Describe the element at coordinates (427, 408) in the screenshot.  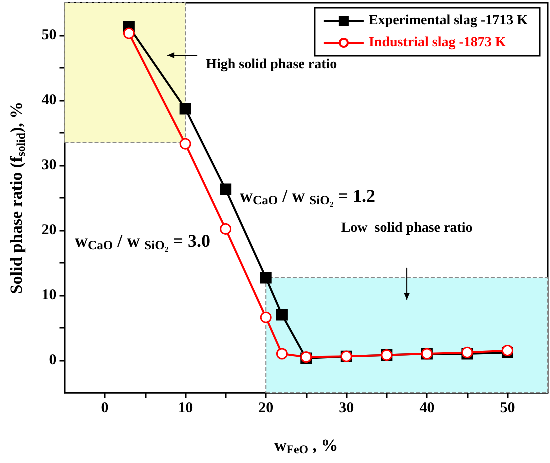
I see `x-tick-label: 40` at that location.